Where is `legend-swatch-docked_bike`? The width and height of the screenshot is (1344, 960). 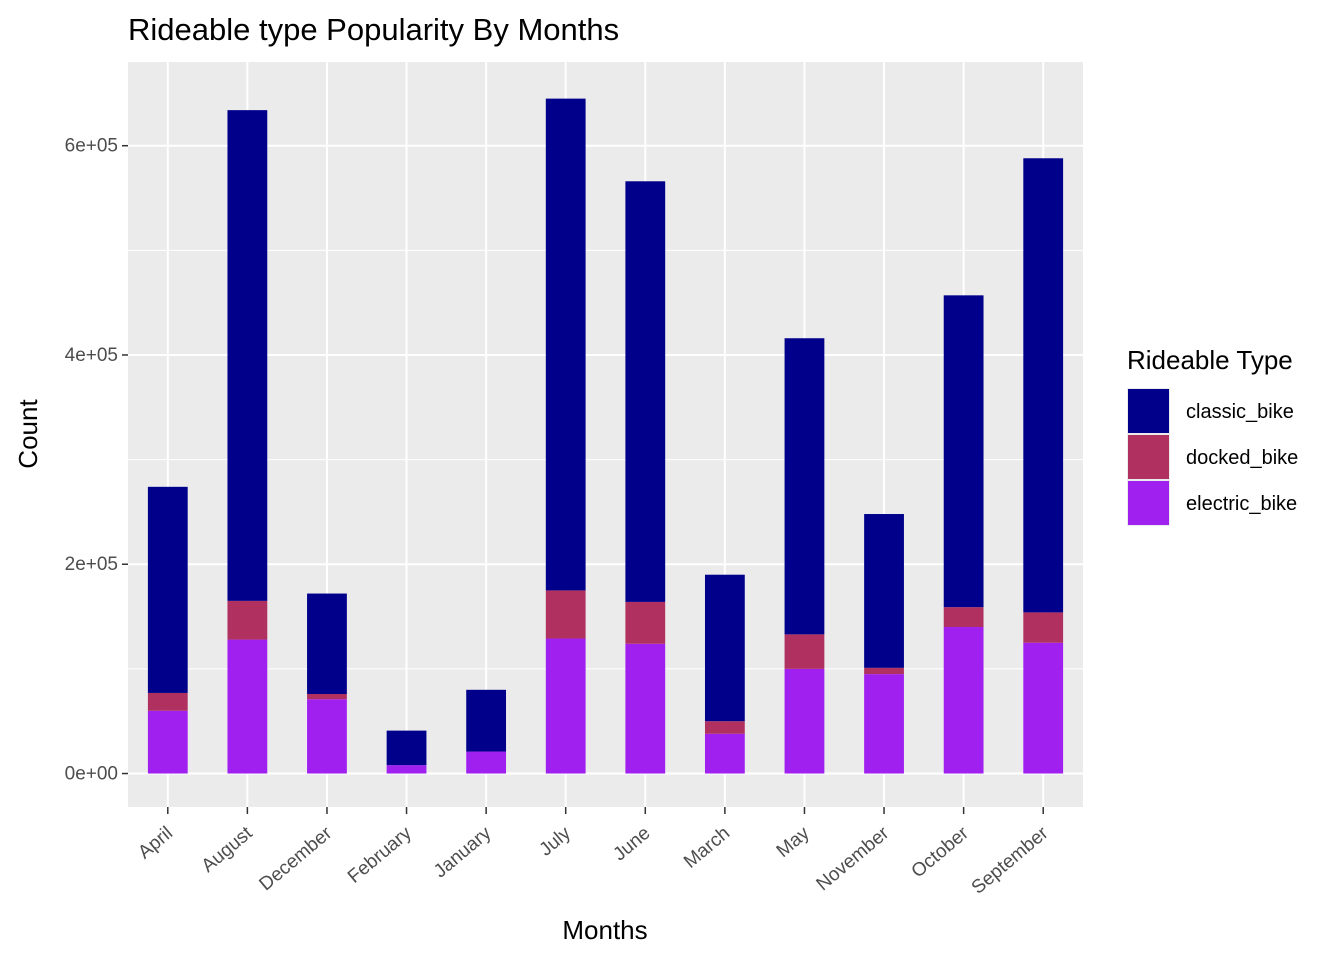
legend-swatch-docked_bike is located at coordinates (1148, 457).